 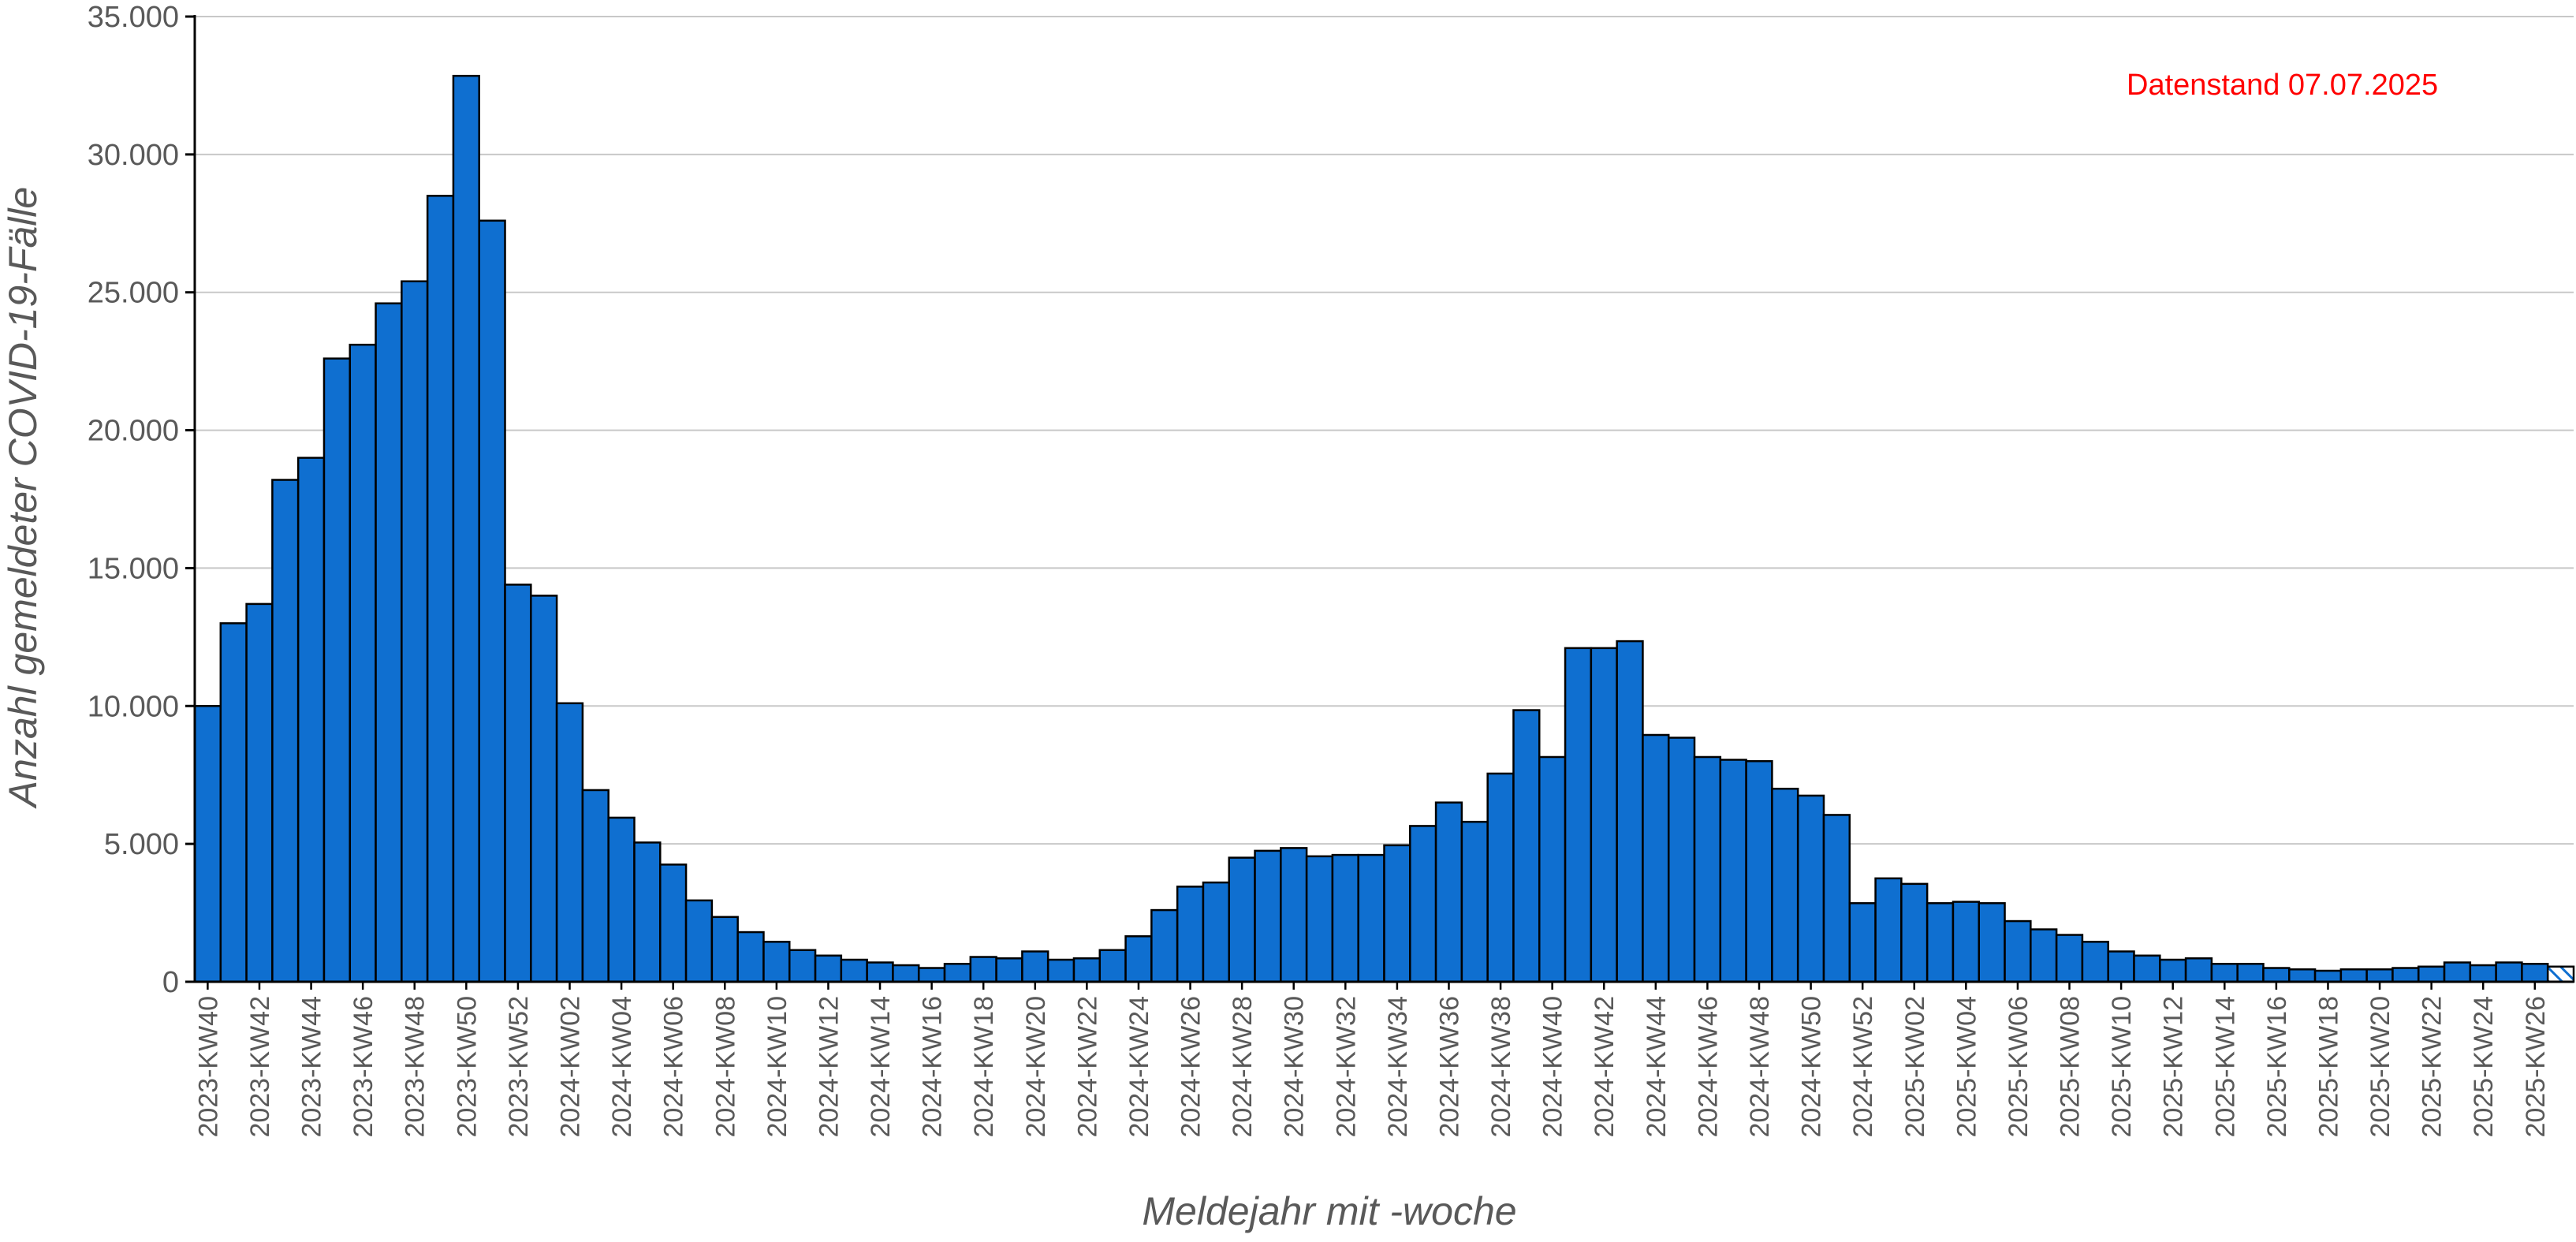 What do you see at coordinates (133, 431) in the screenshot?
I see `y-tick-label: 20.000` at bounding box center [133, 431].